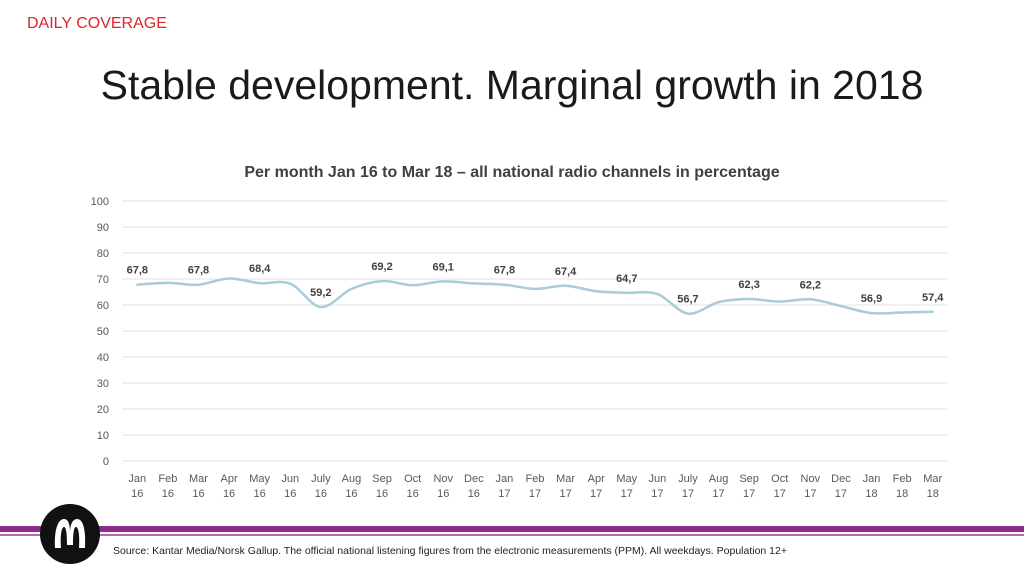 The height and width of the screenshot is (576, 1024). I want to click on y-tick-label: 70, so click(103, 280).